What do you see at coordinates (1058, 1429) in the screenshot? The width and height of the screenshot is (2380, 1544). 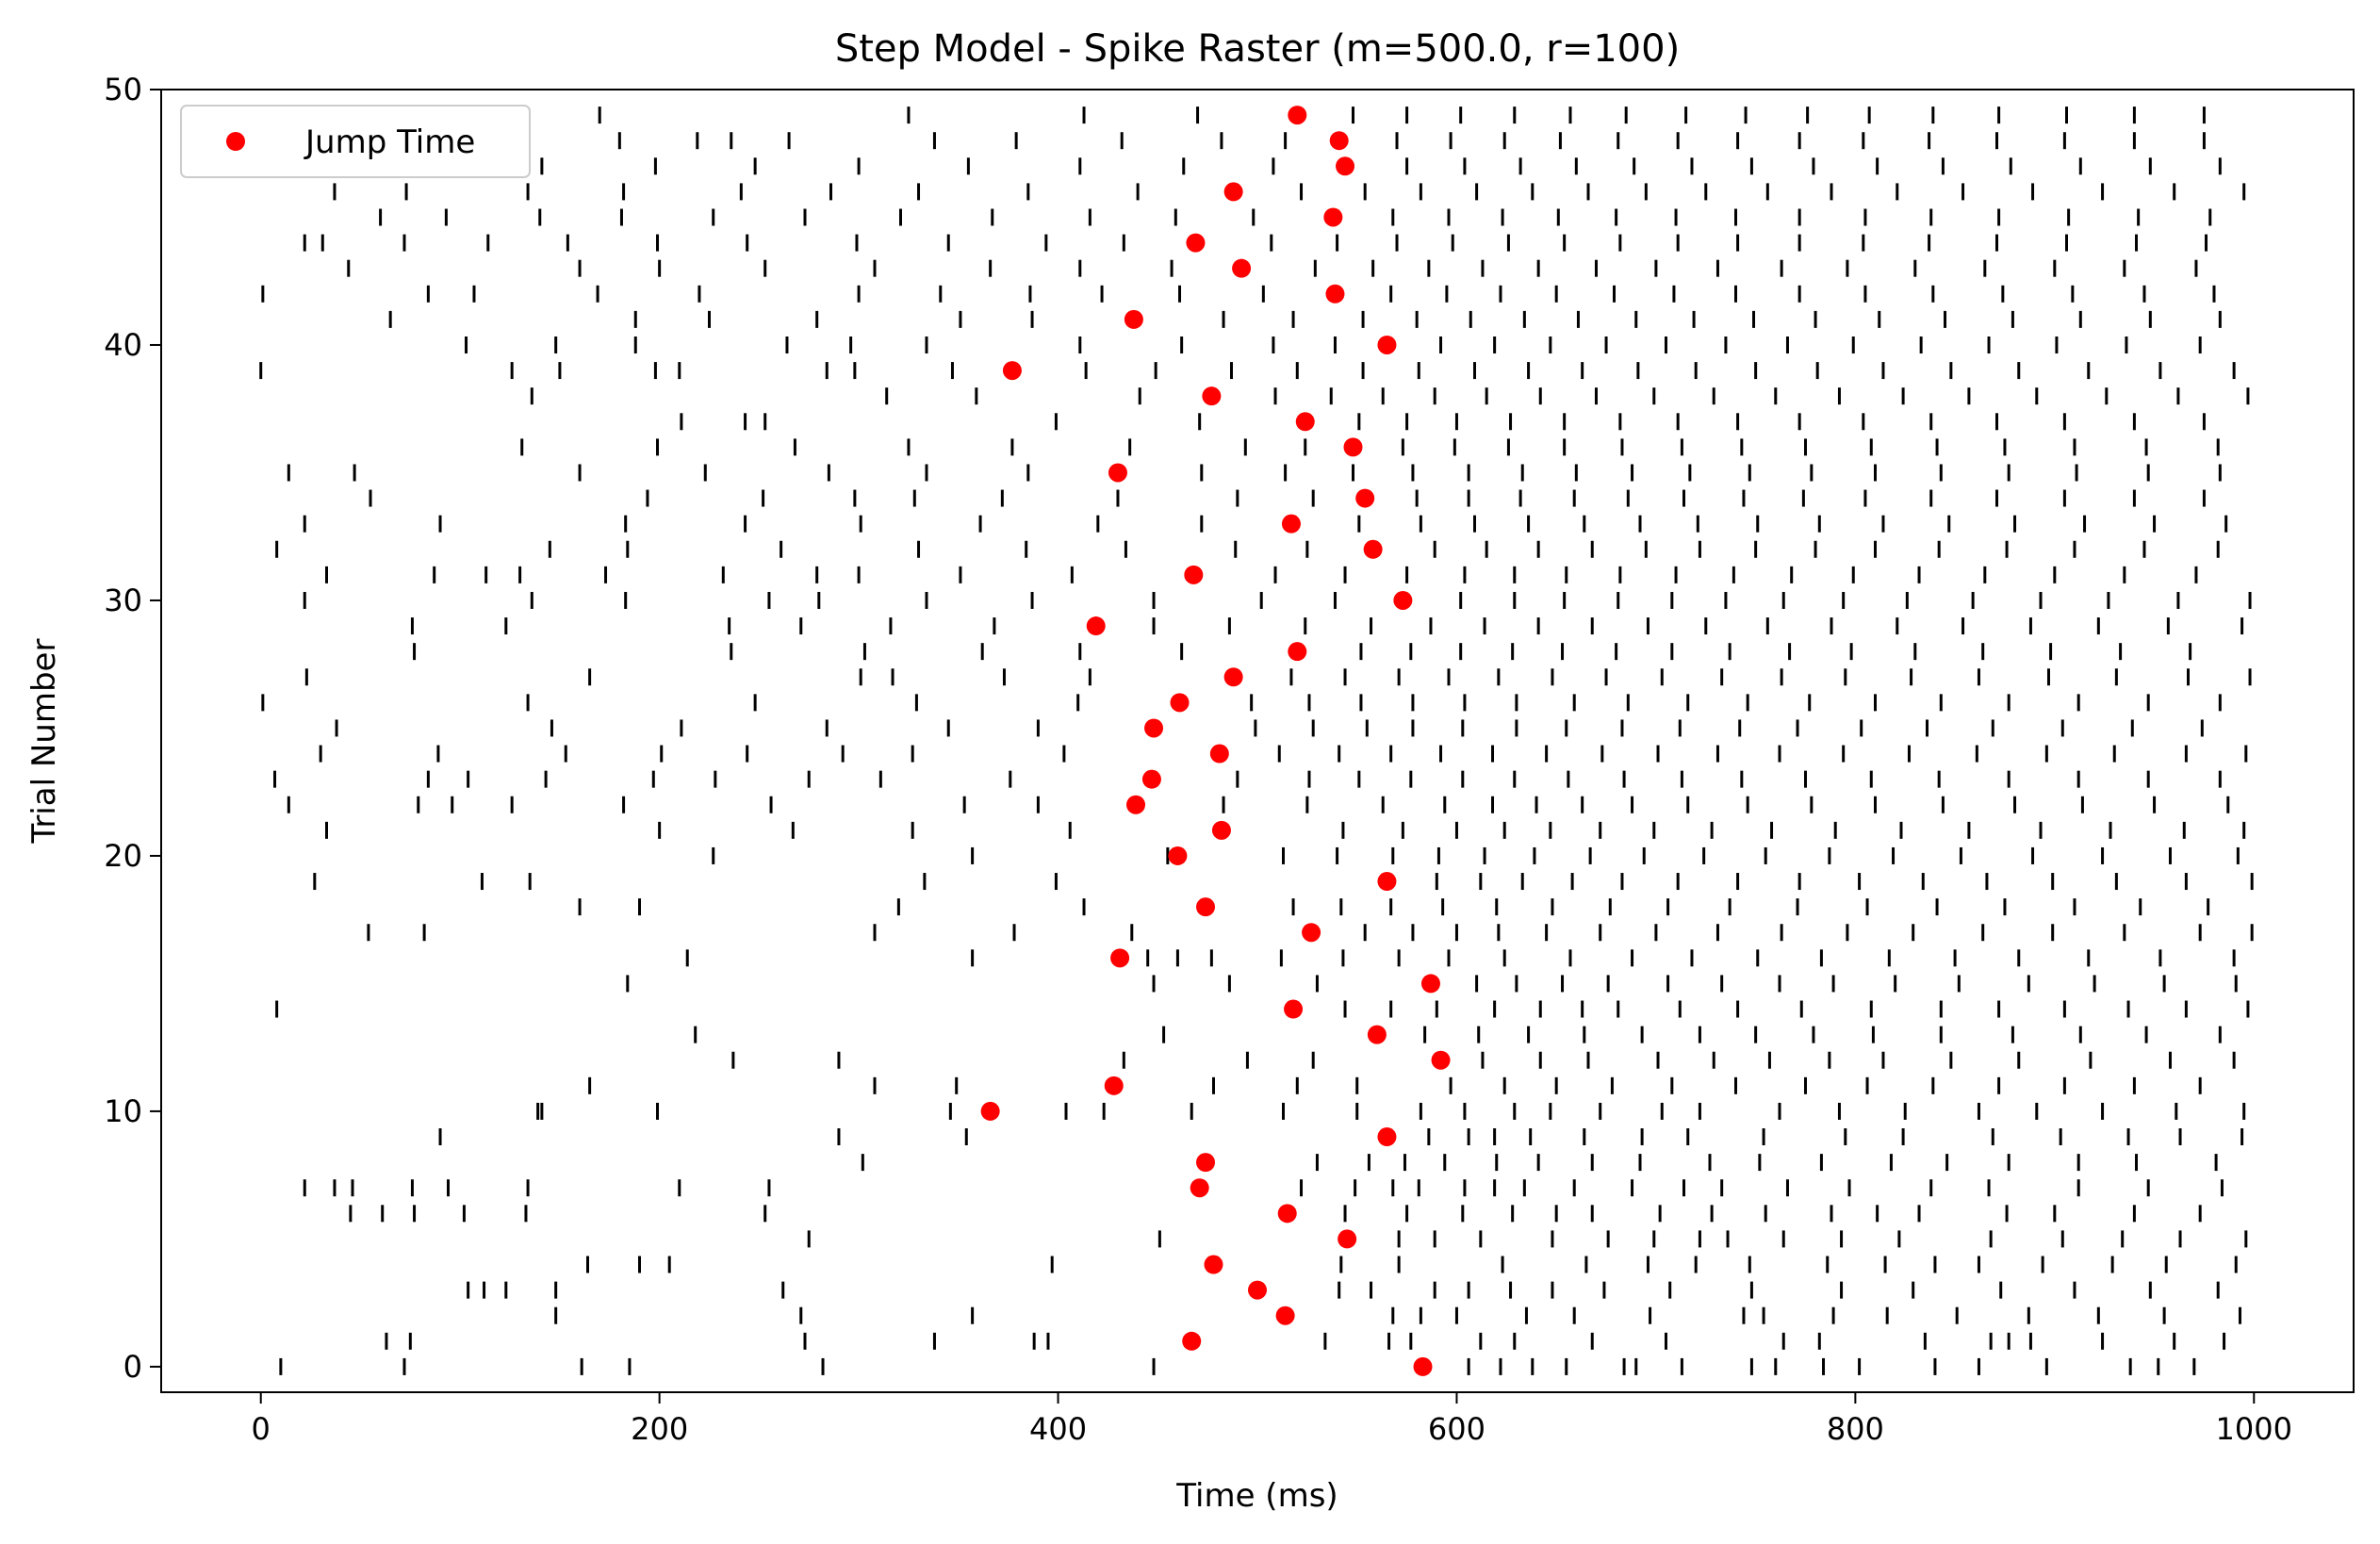 I see `x-tick-label: 400` at bounding box center [1058, 1429].